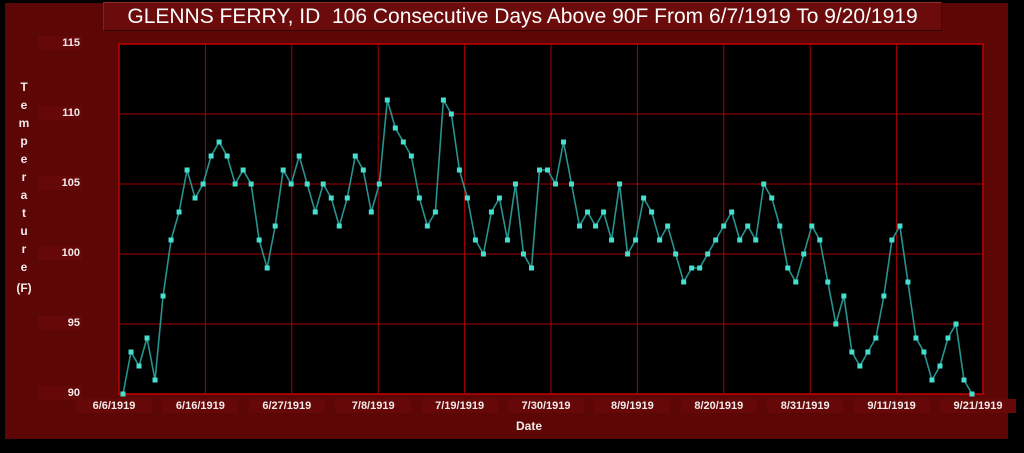 The image size is (1024, 453). I want to click on y-axis-label-letter: t, so click(24, 213).